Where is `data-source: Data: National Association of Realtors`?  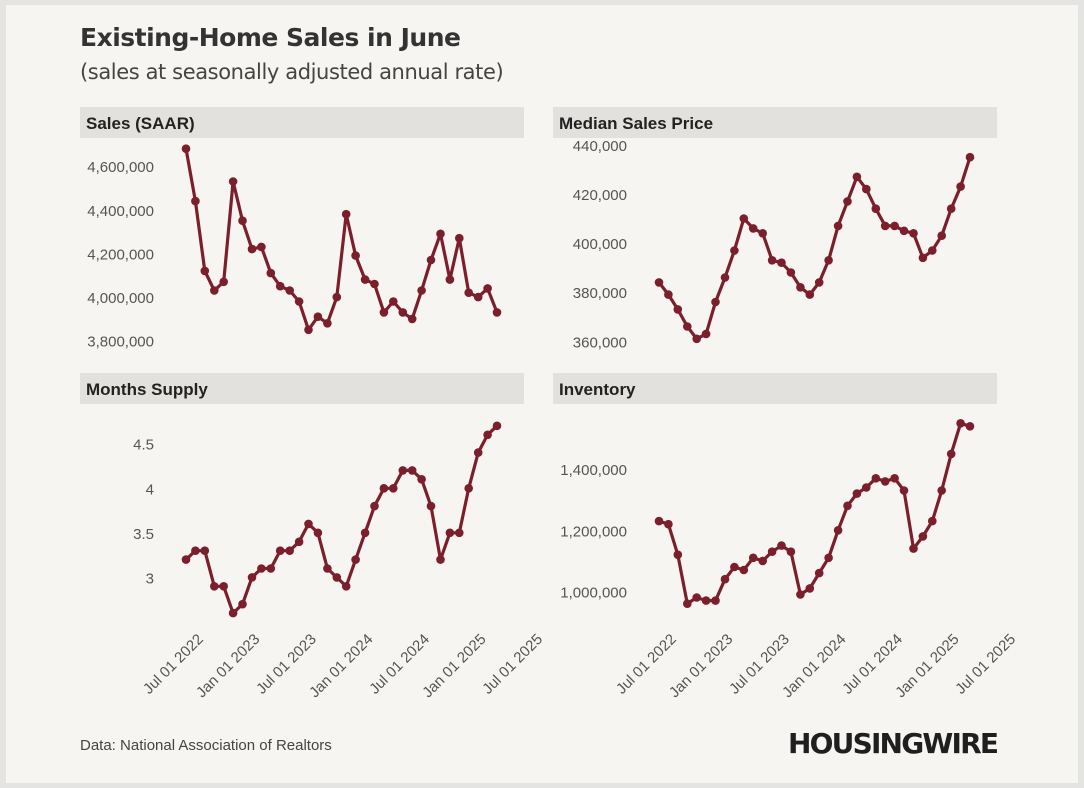 data-source: Data: National Association of Realtors is located at coordinates (206, 745).